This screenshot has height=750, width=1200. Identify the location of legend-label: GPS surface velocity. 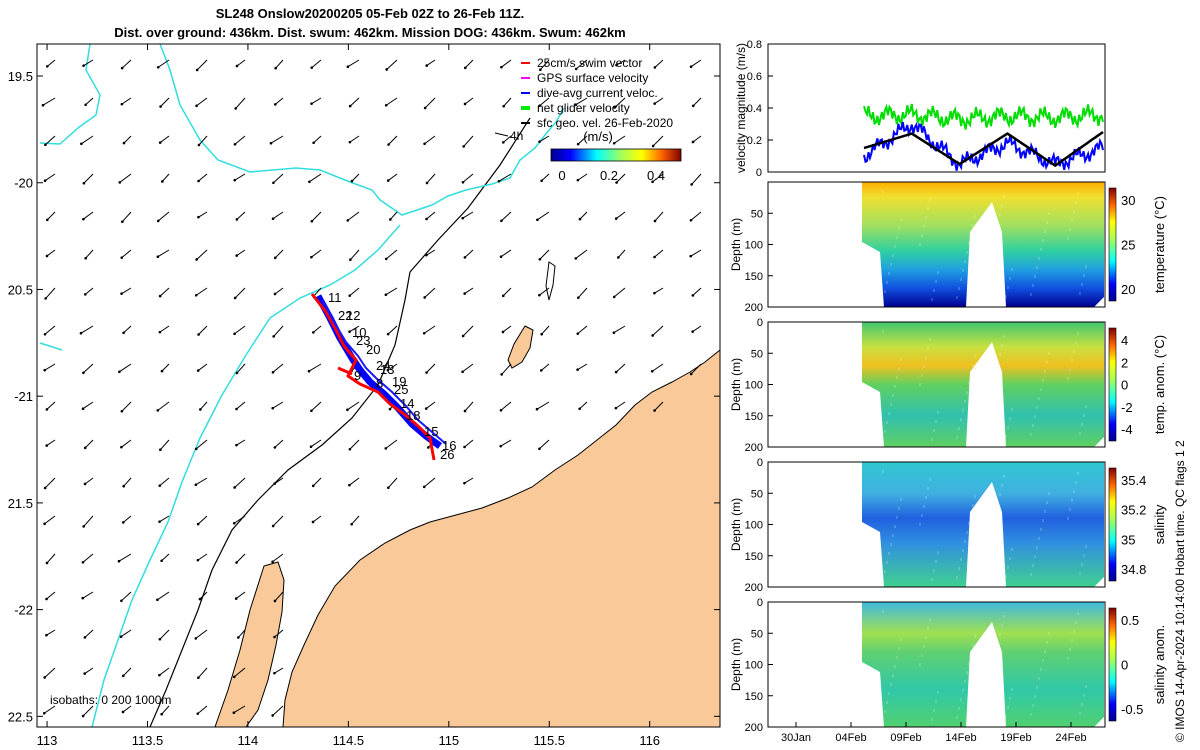
(592, 78).